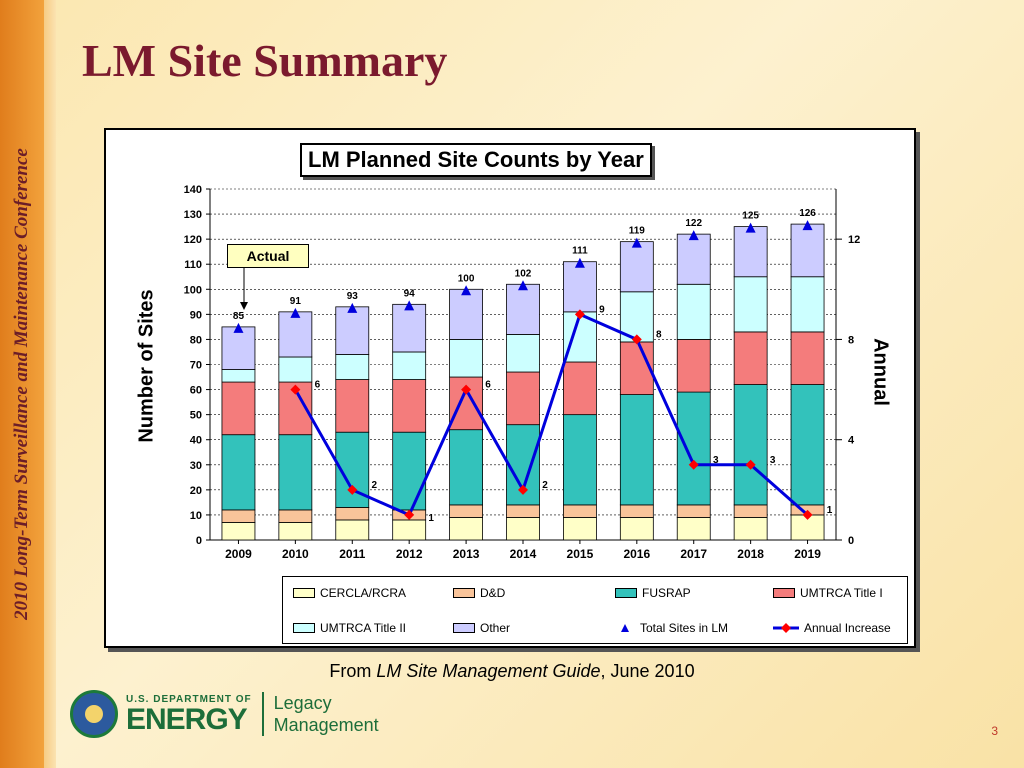  What do you see at coordinates (693, 223) in the screenshot?
I see `total-label: 122` at bounding box center [693, 223].